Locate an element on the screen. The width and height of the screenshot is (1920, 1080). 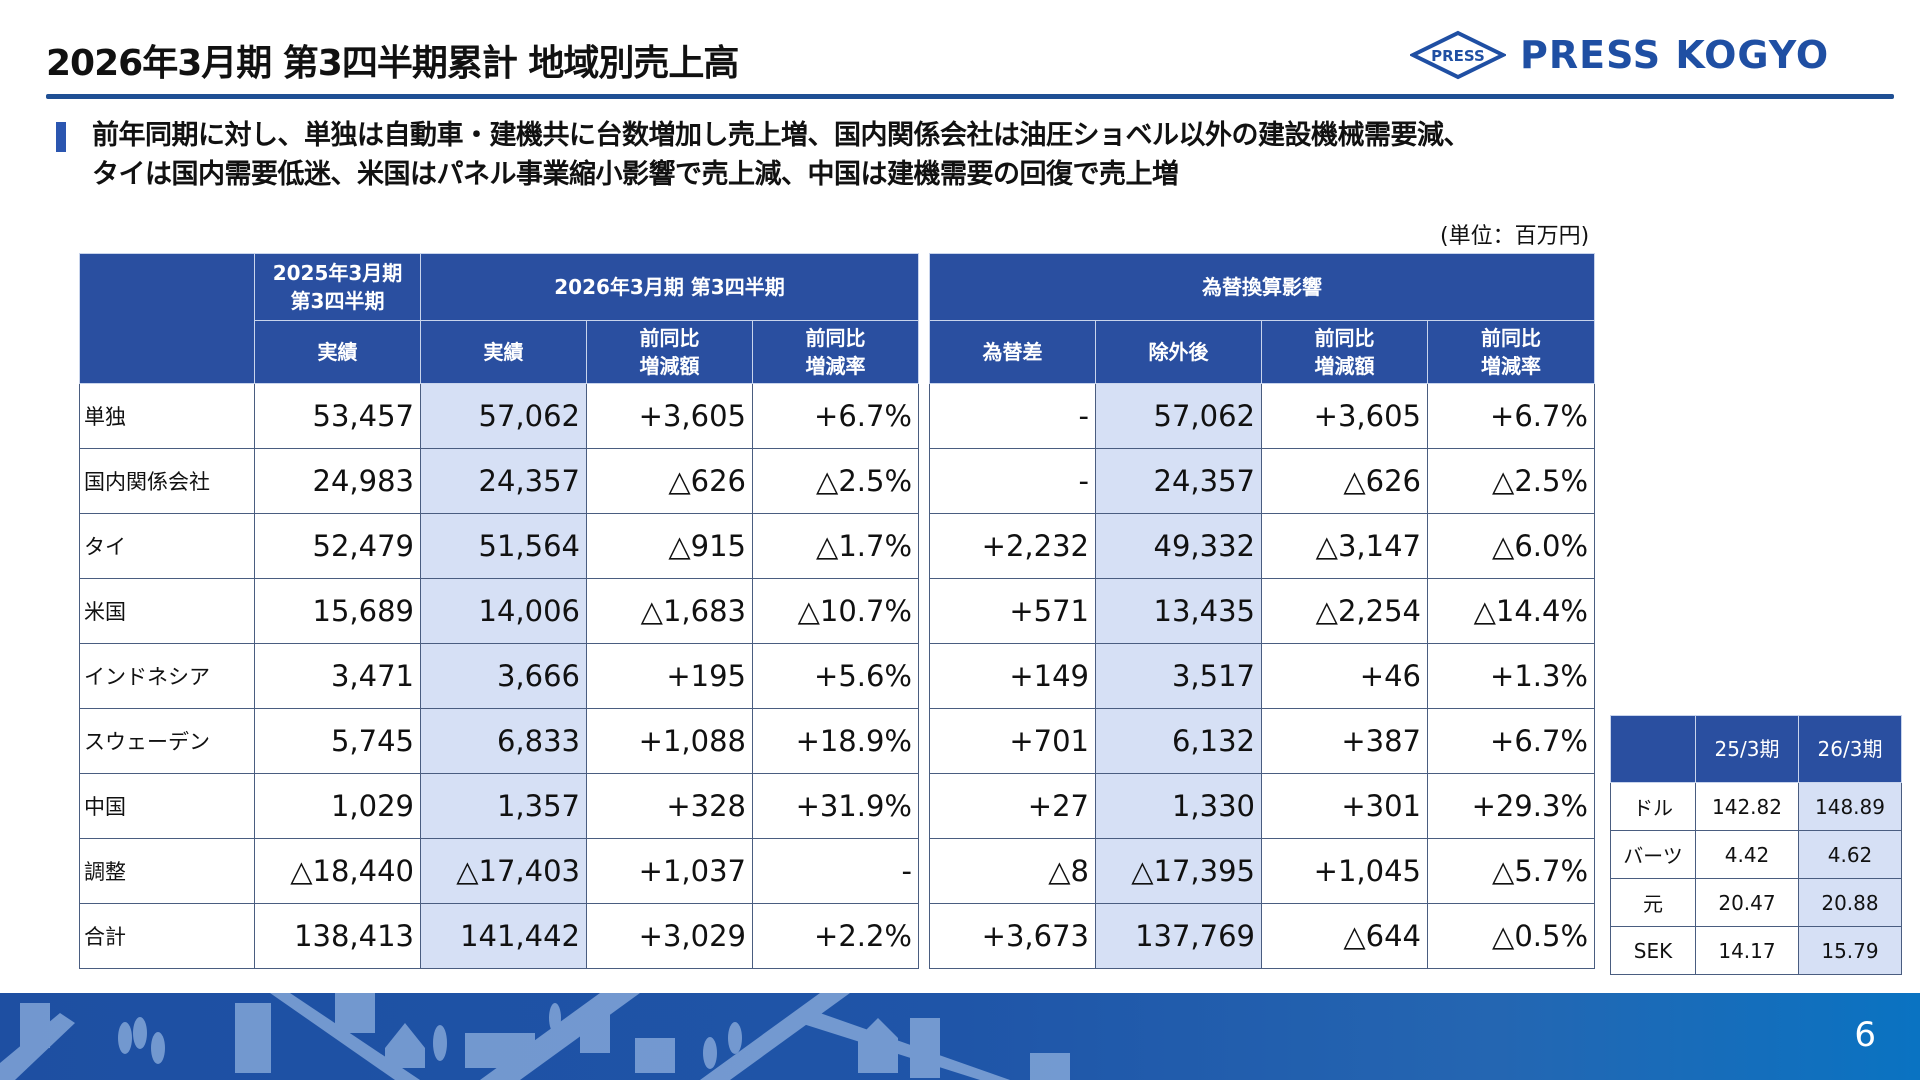
page-title: 2026年3月期 第3四半期累計 地域別売上高 is located at coordinates (392, 63).